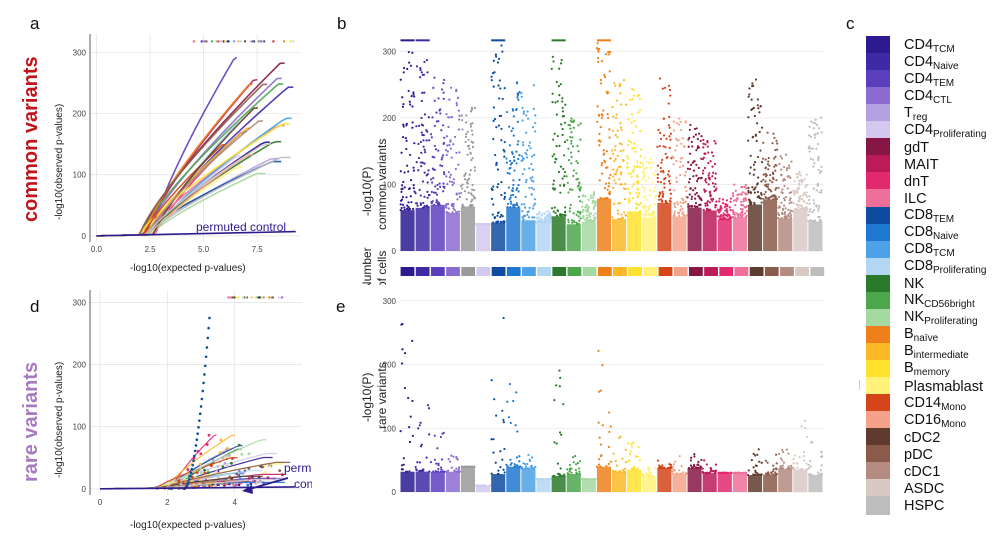 This screenshot has width=1000, height=539. I want to click on panel-letter-e: e, so click(341, 306).